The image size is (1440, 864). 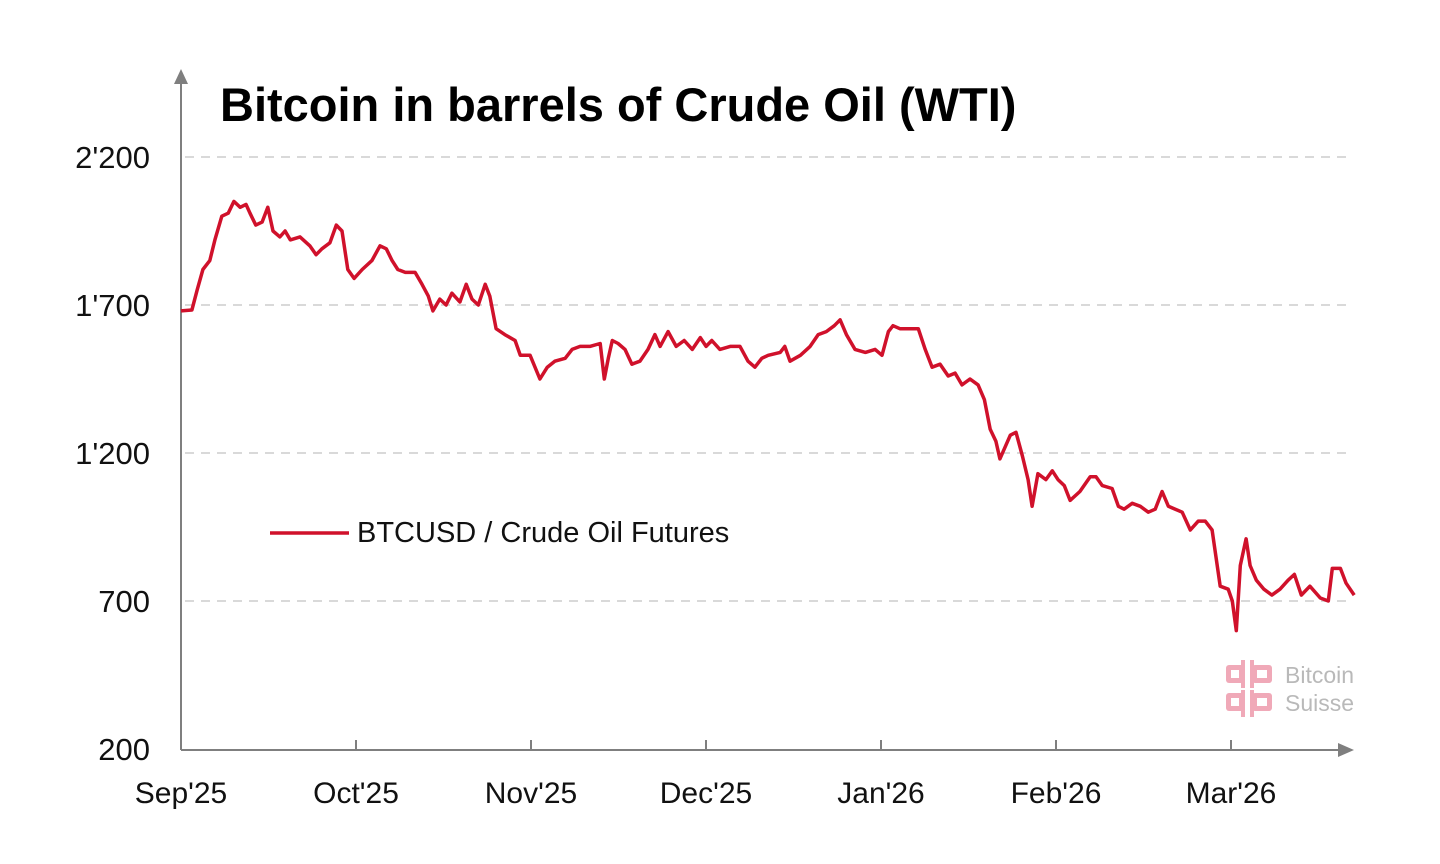 What do you see at coordinates (181, 76) in the screenshot?
I see `y-axis-arrow-icon` at bounding box center [181, 76].